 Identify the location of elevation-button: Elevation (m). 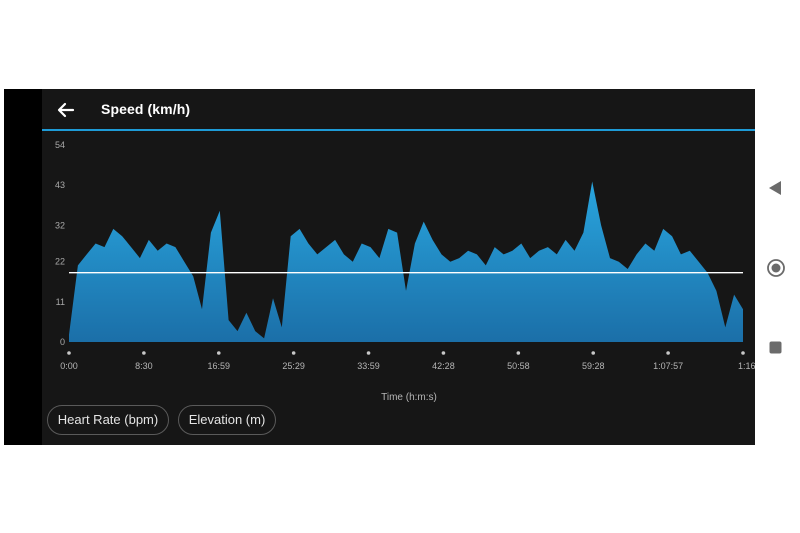
(227, 420).